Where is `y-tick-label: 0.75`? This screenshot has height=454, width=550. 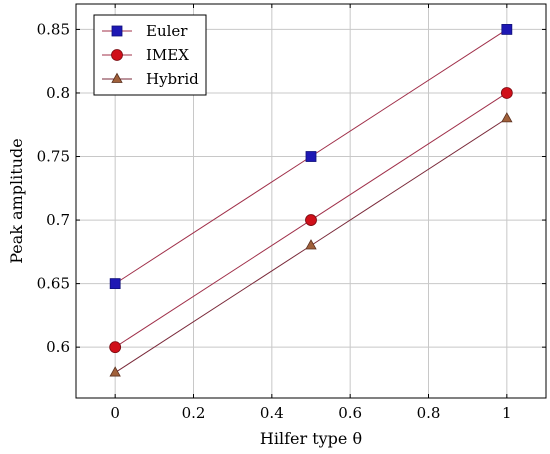 y-tick-label: 0.75 is located at coordinates (53, 157).